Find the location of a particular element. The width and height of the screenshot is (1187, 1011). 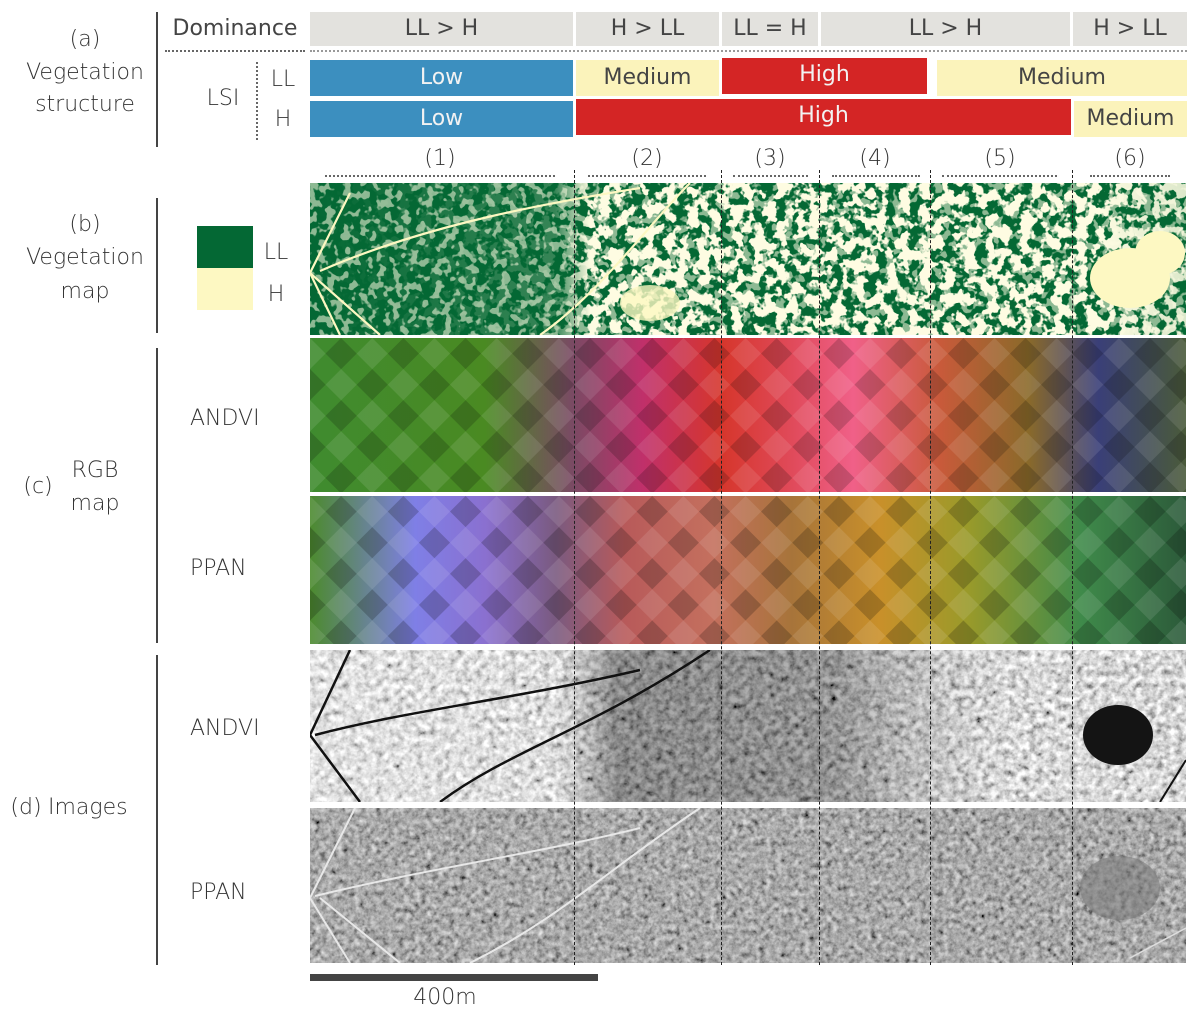

image-andvi is located at coordinates (748, 726).